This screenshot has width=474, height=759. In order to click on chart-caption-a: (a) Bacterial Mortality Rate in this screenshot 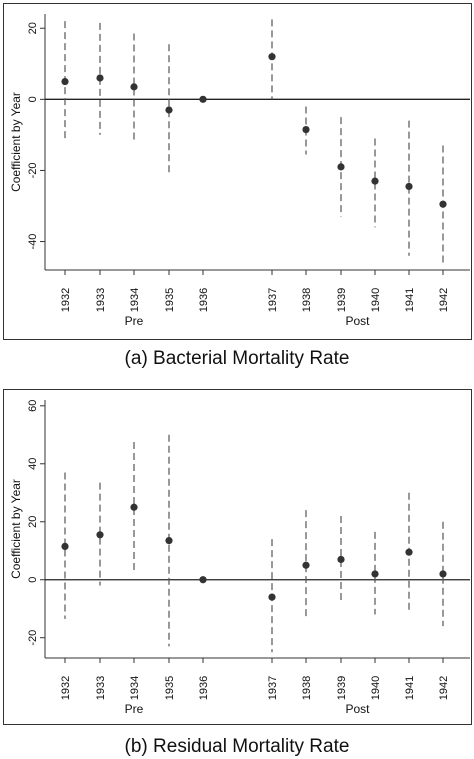, I will do `click(237, 358)`.